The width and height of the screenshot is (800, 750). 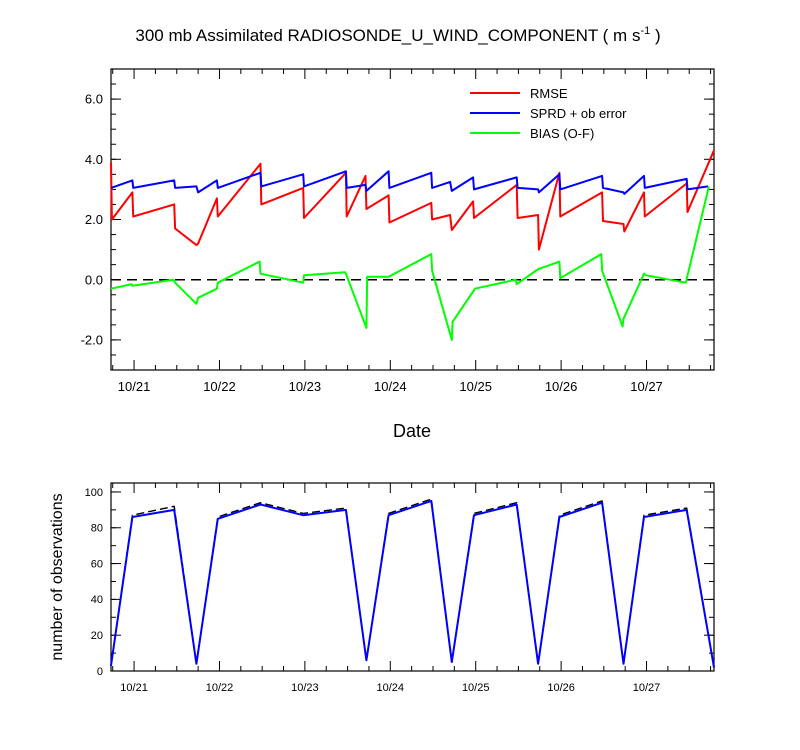 What do you see at coordinates (220, 688) in the screenshot?
I see `bottom-x-tick-label: 10/22` at bounding box center [220, 688].